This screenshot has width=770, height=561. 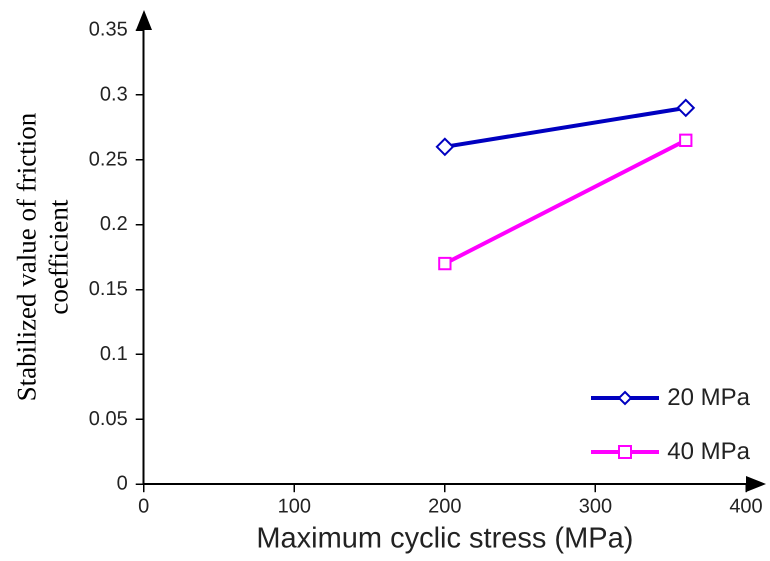 What do you see at coordinates (445, 507) in the screenshot?
I see `x-tick-label: 200` at bounding box center [445, 507].